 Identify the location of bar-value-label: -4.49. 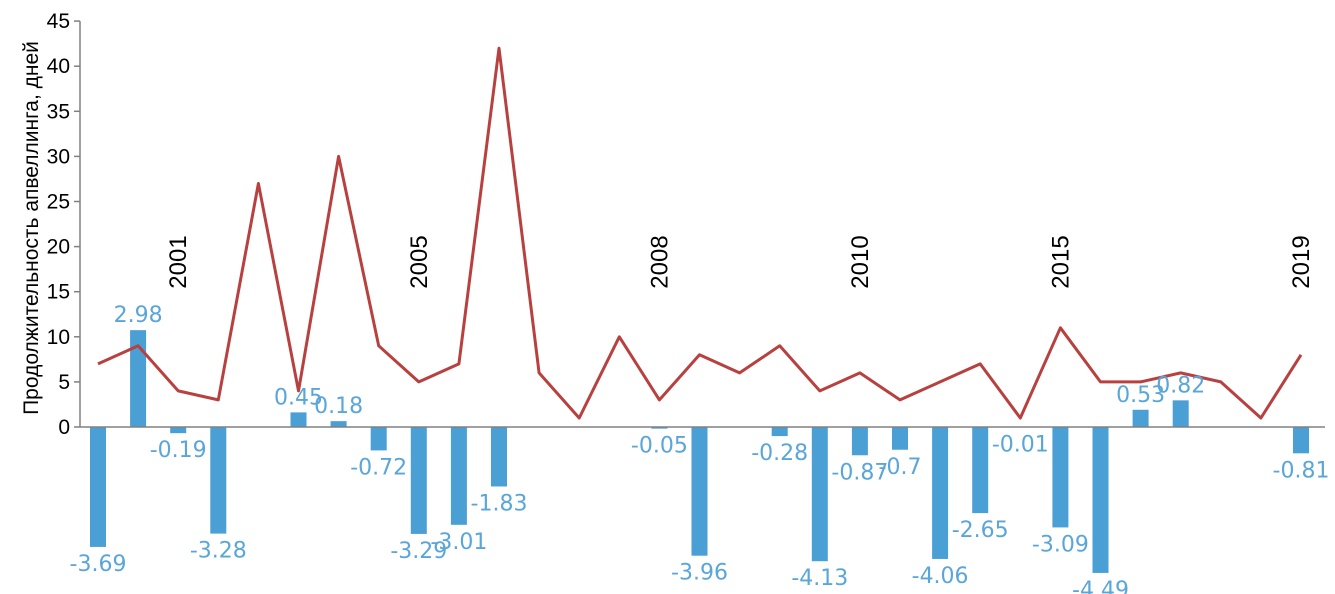
(1100, 586).